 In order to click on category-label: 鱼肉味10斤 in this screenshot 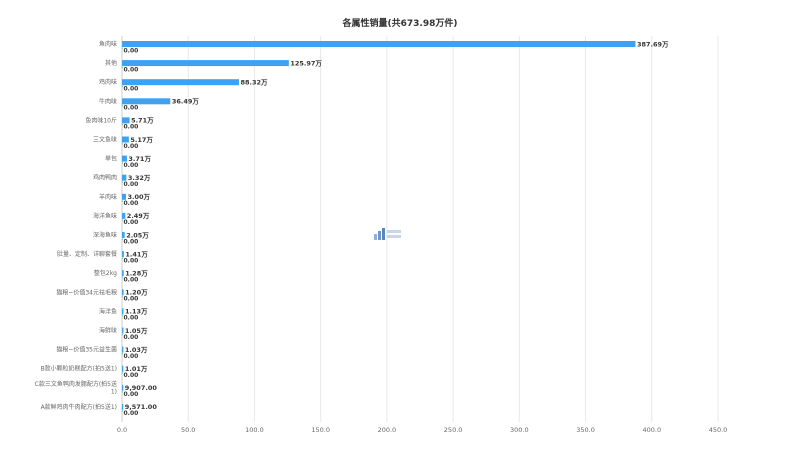, I will do `click(101, 120)`.